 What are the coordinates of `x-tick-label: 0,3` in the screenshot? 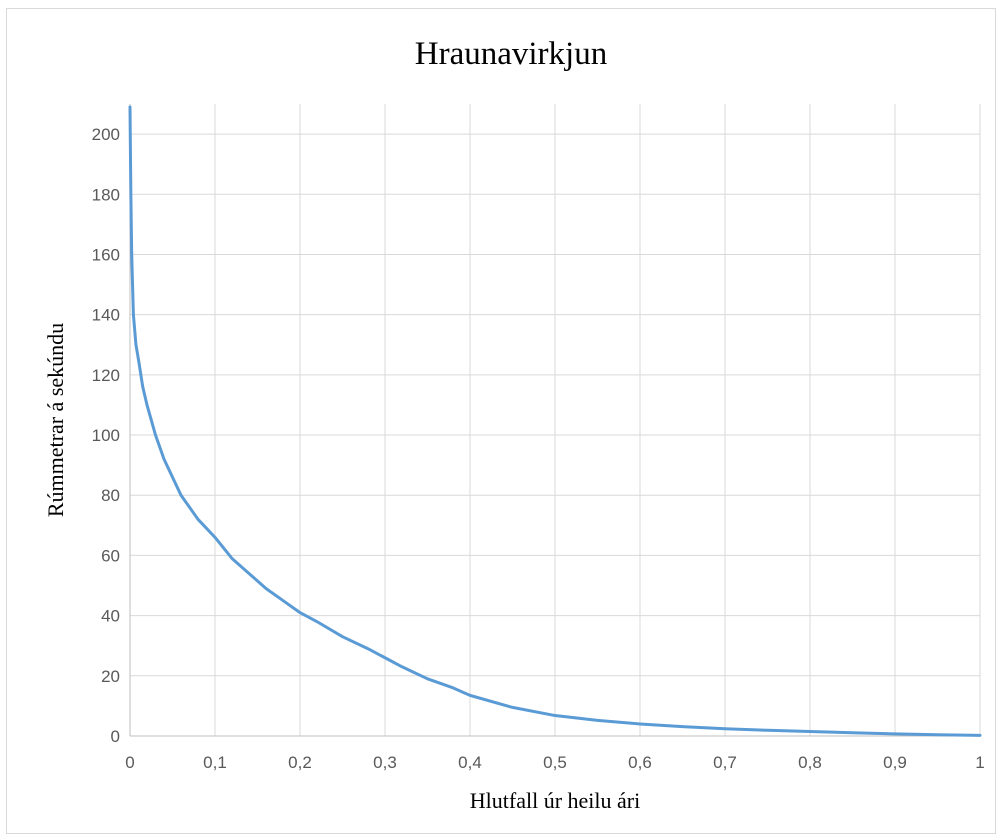 It's located at (385, 762).